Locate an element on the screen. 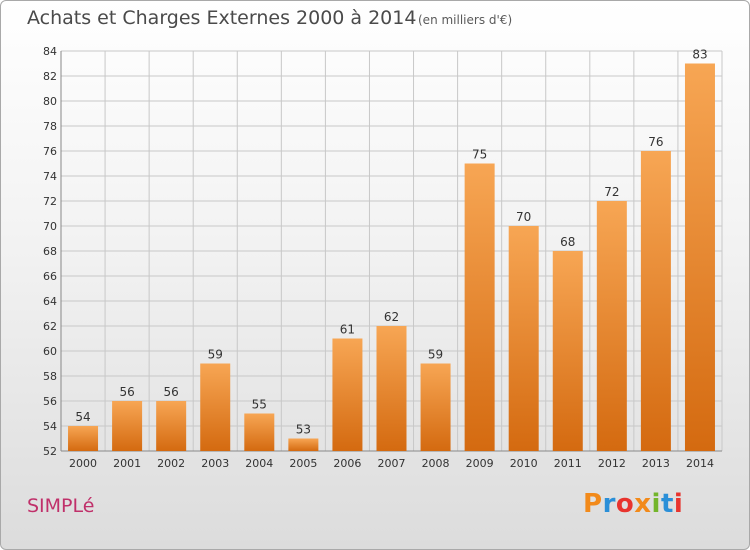 This screenshot has width=750, height=550. data-label-2002: 56 is located at coordinates (171, 392).